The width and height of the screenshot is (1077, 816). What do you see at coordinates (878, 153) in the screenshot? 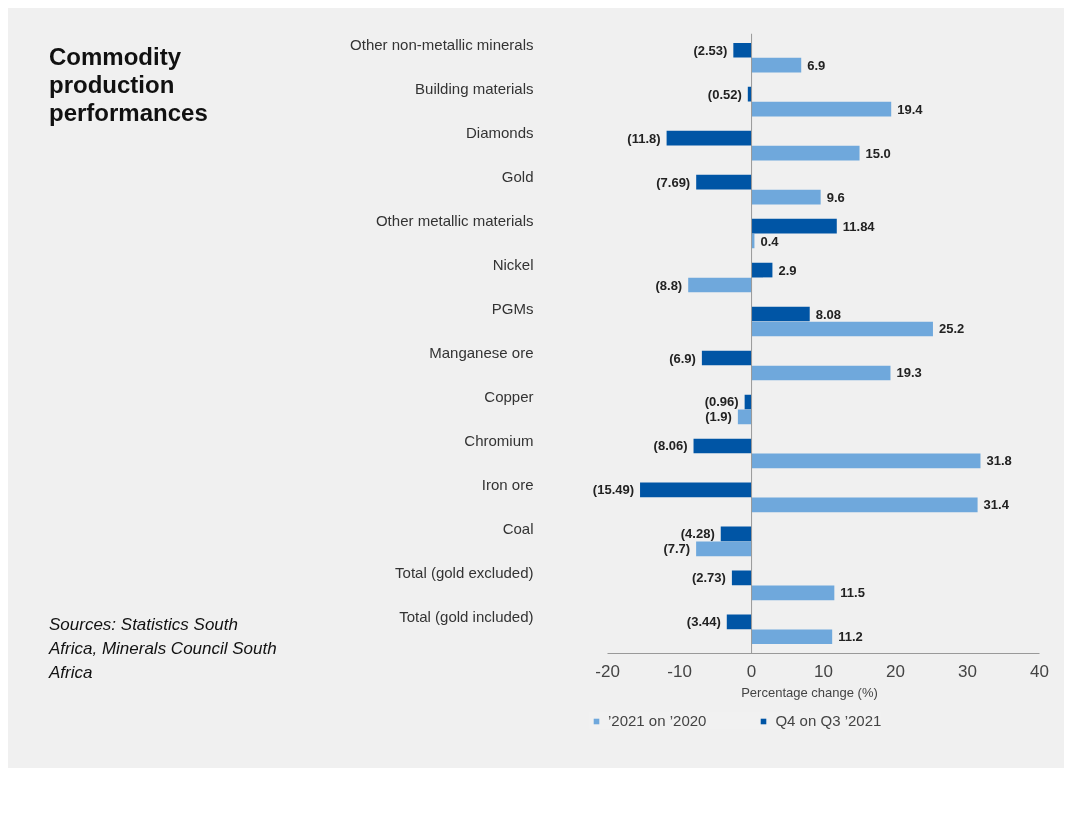
I see `data-label: 15.0` at bounding box center [878, 153].